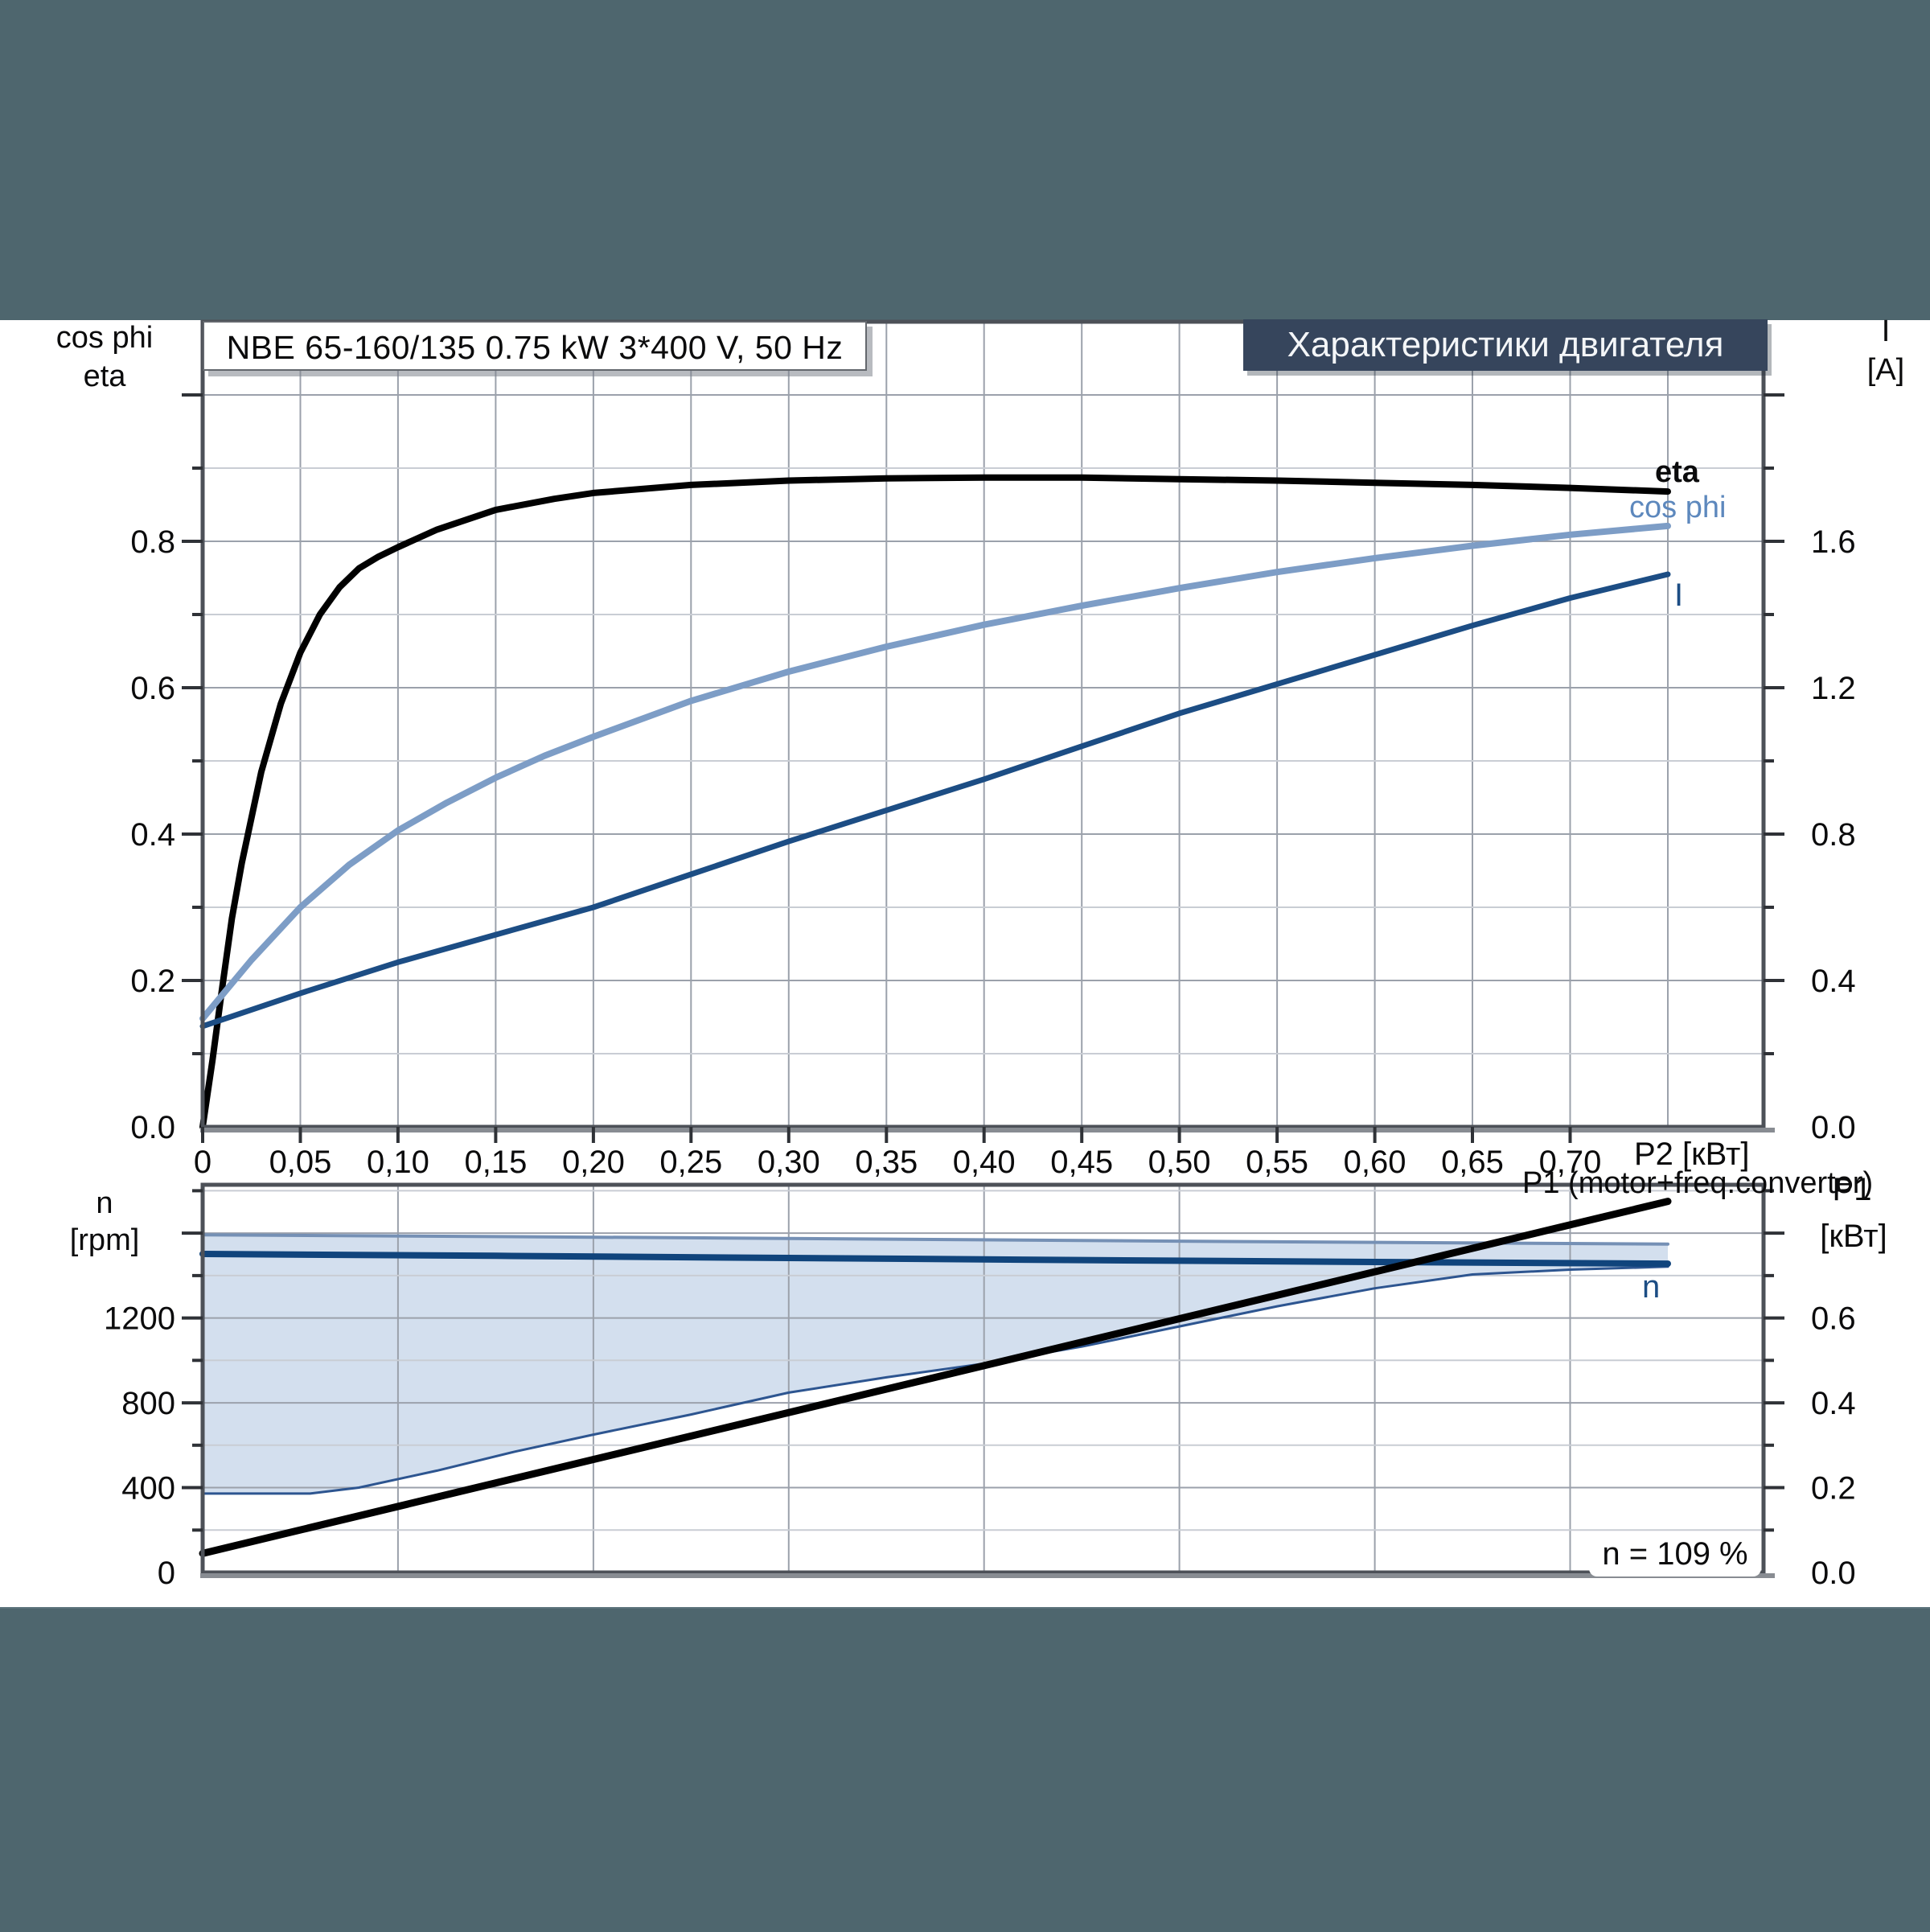 Image resolution: width=1930 pixels, height=1932 pixels. What do you see at coordinates (105, 1240) in the screenshot?
I see `bottom-left-axis-unit-rpm: [rpm]` at bounding box center [105, 1240].